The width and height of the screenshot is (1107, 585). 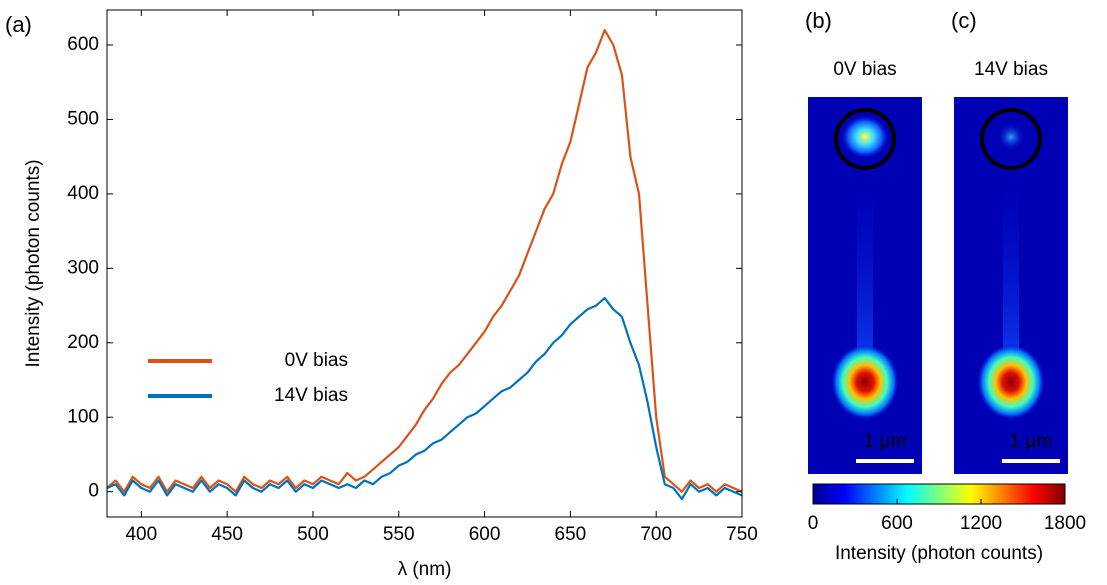 What do you see at coordinates (83, 342) in the screenshot?
I see `y-tick-label: 200` at bounding box center [83, 342].